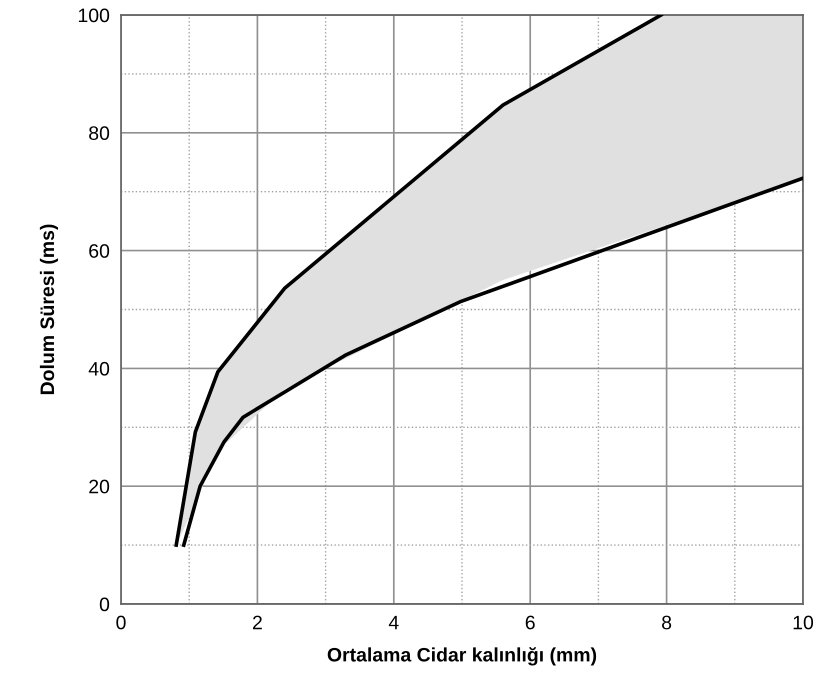 The image size is (824, 697). Describe the element at coordinates (99, 251) in the screenshot. I see `y-tick-label: 60` at that location.